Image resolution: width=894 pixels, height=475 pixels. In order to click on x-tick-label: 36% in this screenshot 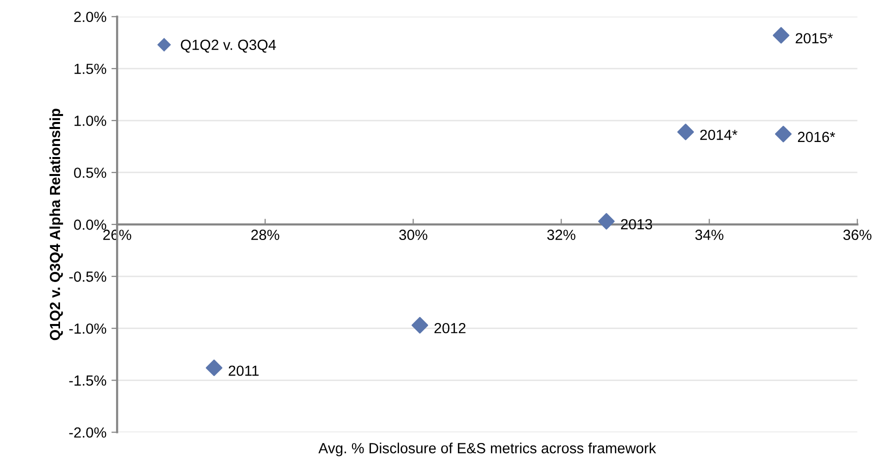, I will do `click(857, 235)`.